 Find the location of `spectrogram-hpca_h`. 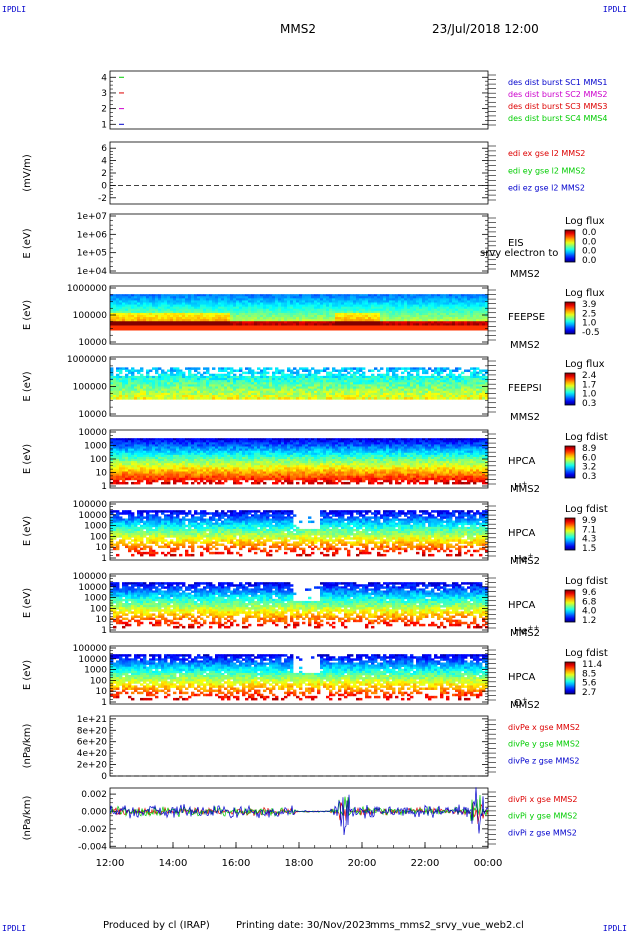

spectrogram-hpca_h is located at coordinates (299, 461).